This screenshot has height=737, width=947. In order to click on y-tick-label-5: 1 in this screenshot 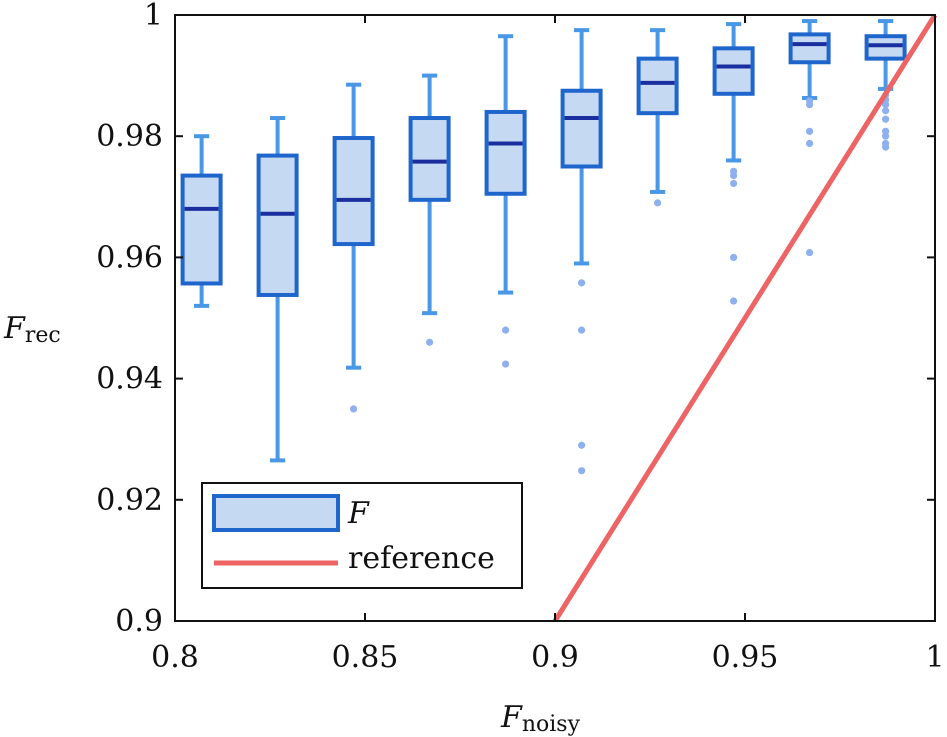, I will do `click(153, 16)`.